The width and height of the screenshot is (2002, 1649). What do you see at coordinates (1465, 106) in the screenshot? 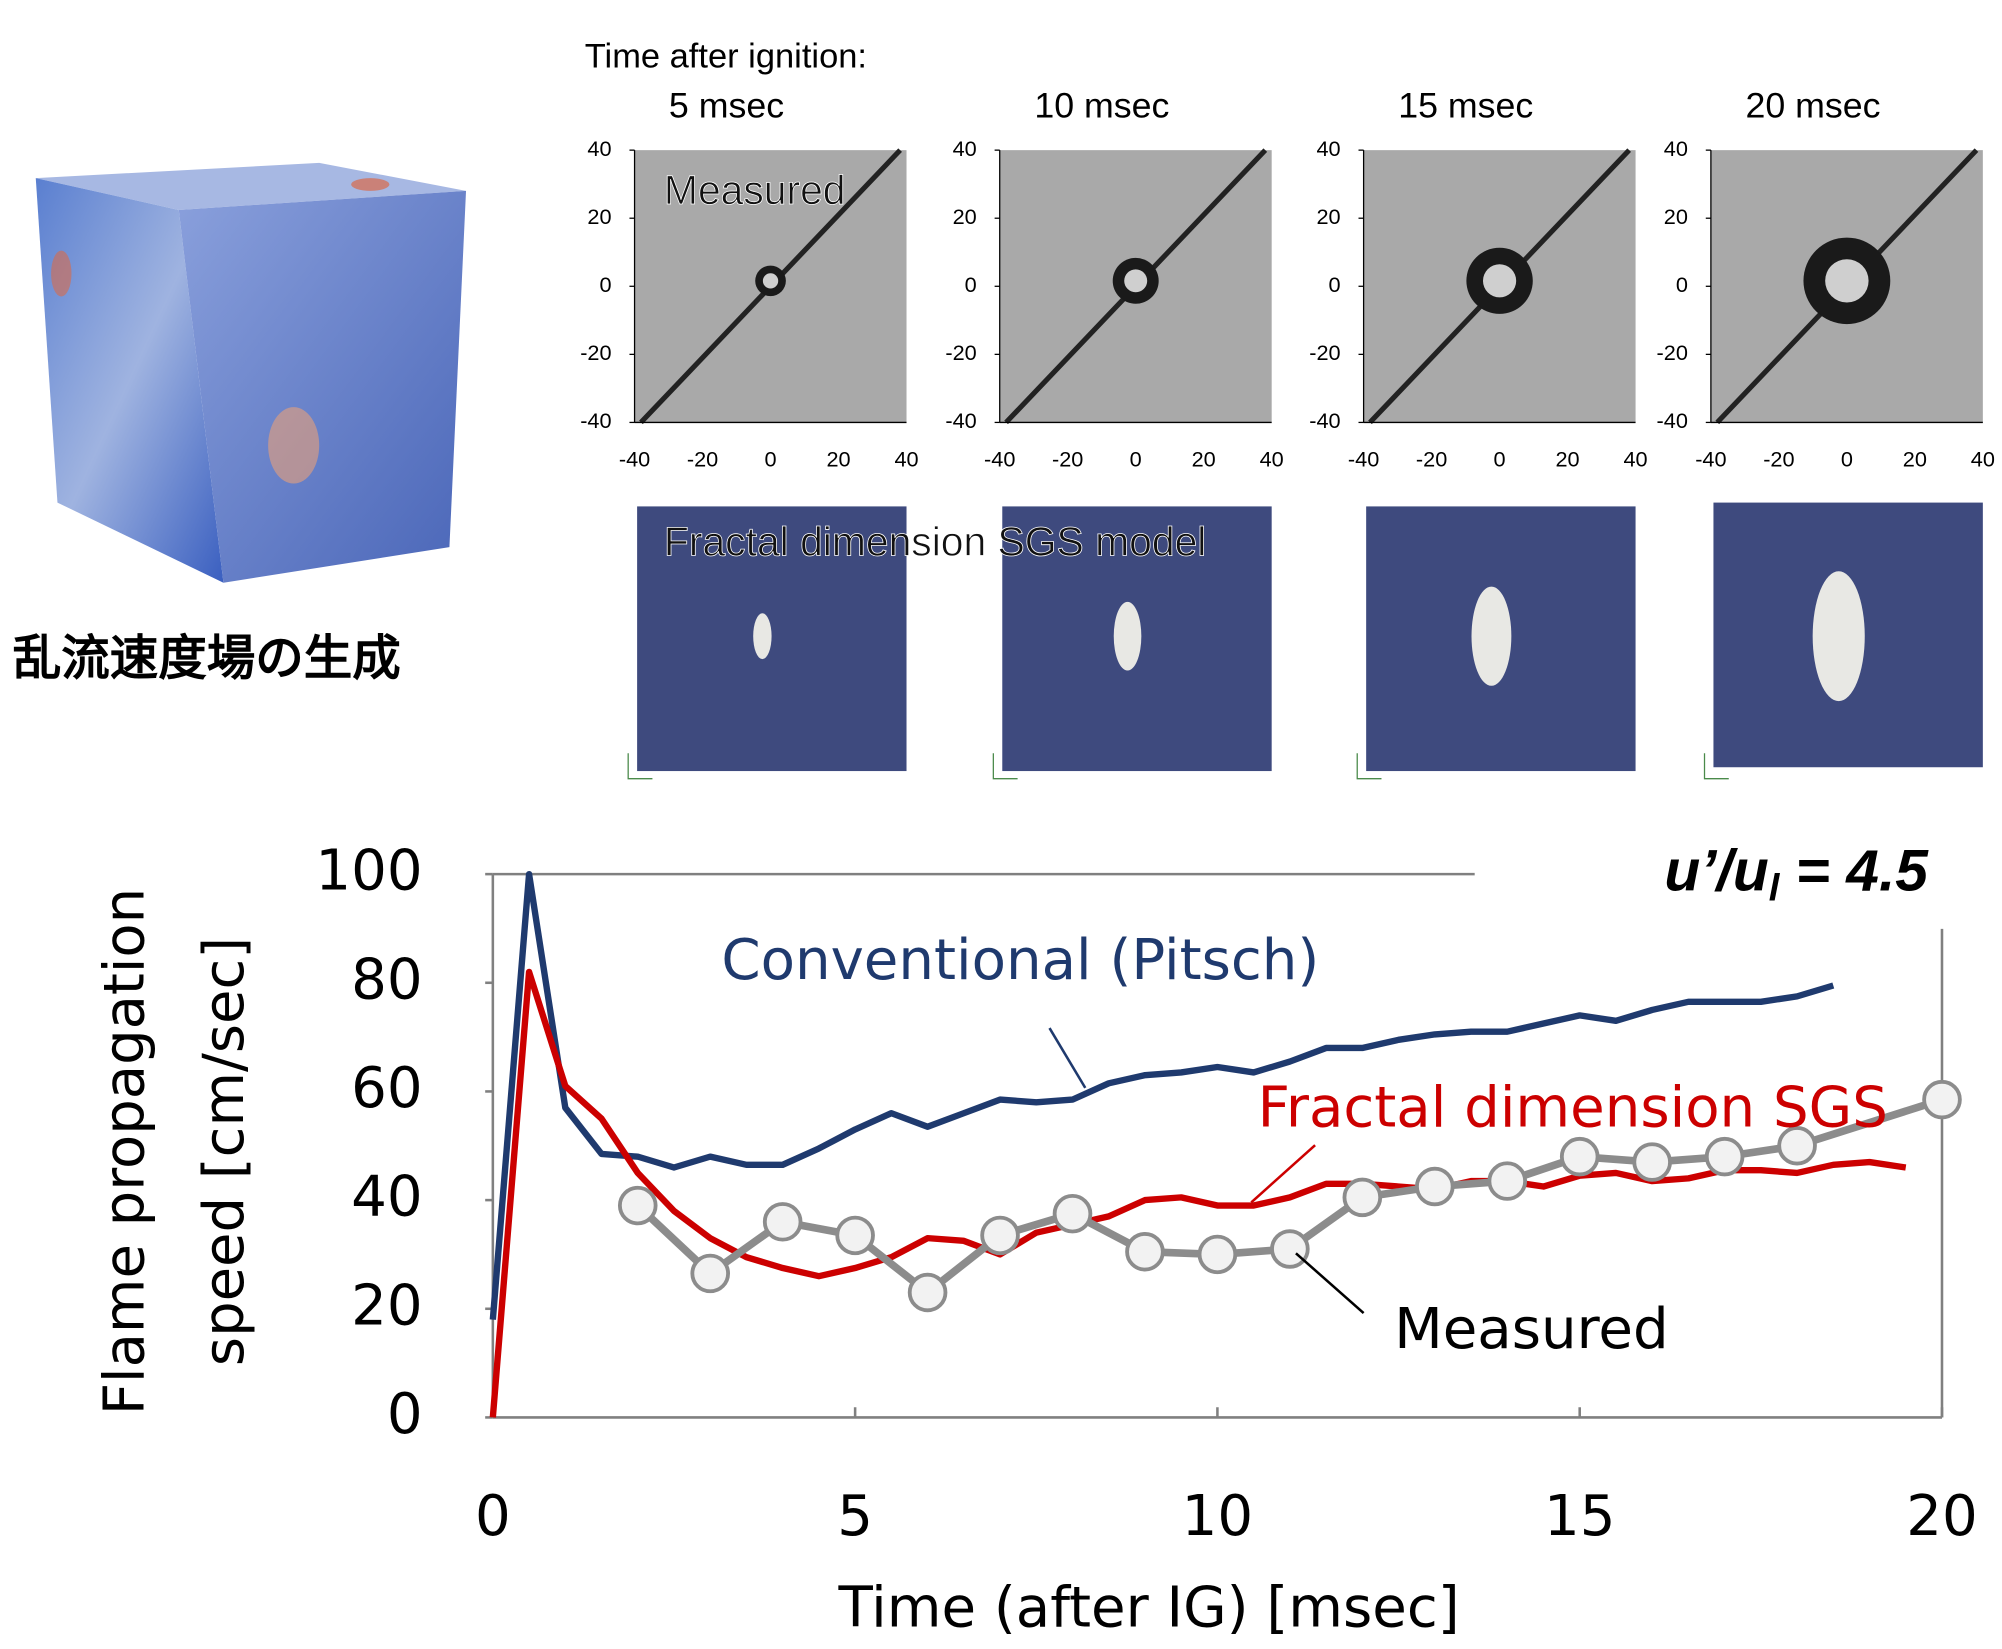
I see `panel-time: 15 msec` at bounding box center [1465, 106].